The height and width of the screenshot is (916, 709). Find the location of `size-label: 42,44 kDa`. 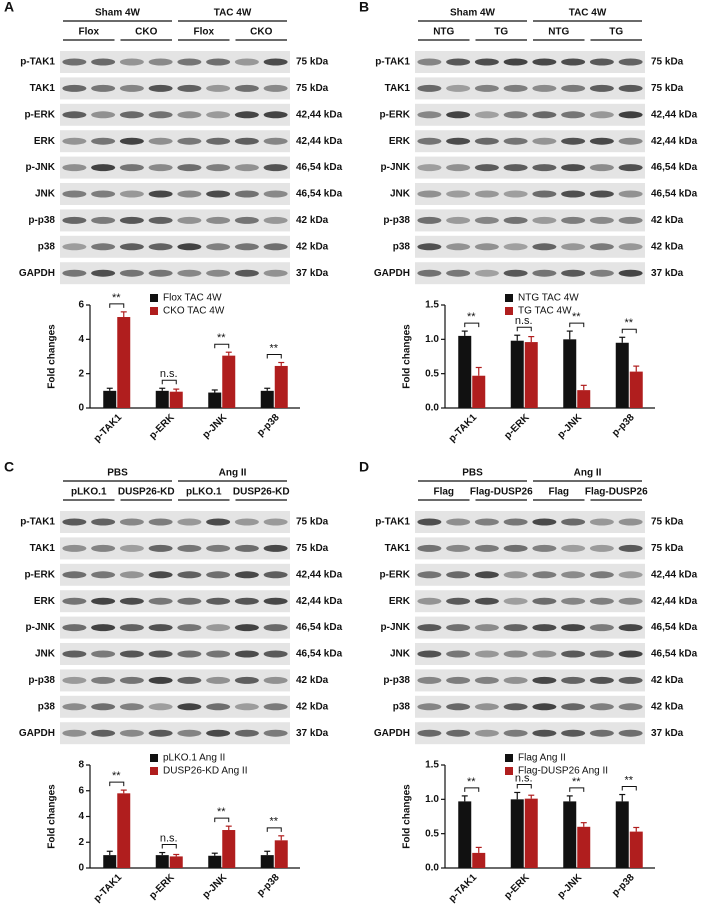

size-label: 42,44 kDa is located at coordinates (319, 114).